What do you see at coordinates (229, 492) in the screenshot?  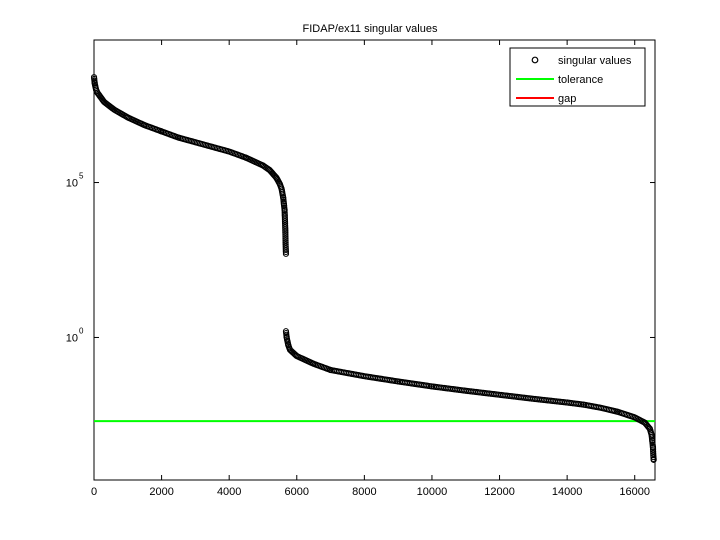 I see `x-tick-label: 4000` at bounding box center [229, 492].